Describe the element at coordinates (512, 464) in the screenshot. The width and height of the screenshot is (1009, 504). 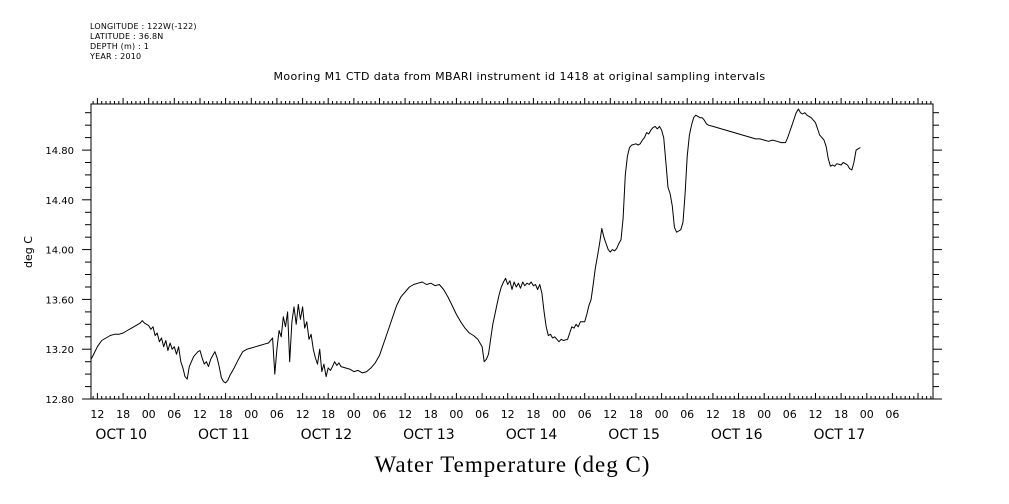
I see `variable-title: Water Temperature (deg C)` at that location.